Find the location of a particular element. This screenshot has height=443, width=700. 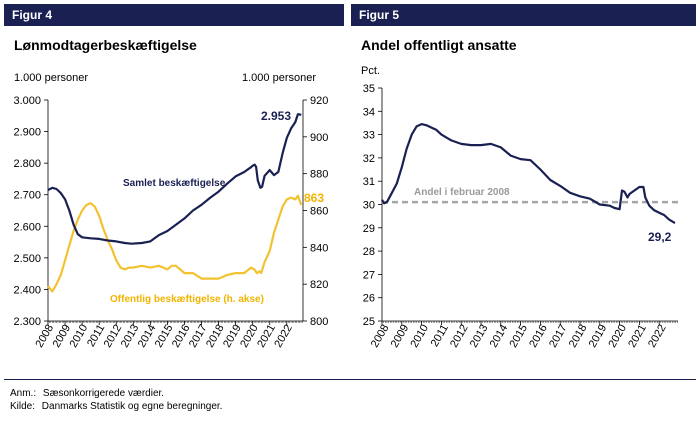

chart2-xtick-label: 2013 is located at coordinates (479, 336).